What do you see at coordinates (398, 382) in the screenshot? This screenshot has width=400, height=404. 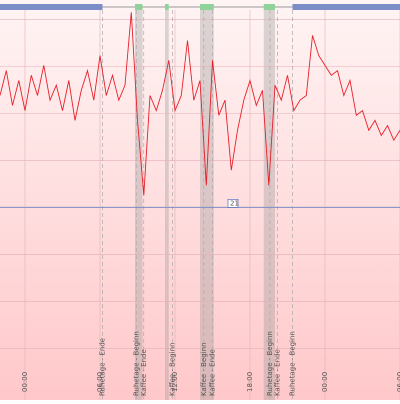 I see `x-tick-label: 06:00` at bounding box center [398, 382].